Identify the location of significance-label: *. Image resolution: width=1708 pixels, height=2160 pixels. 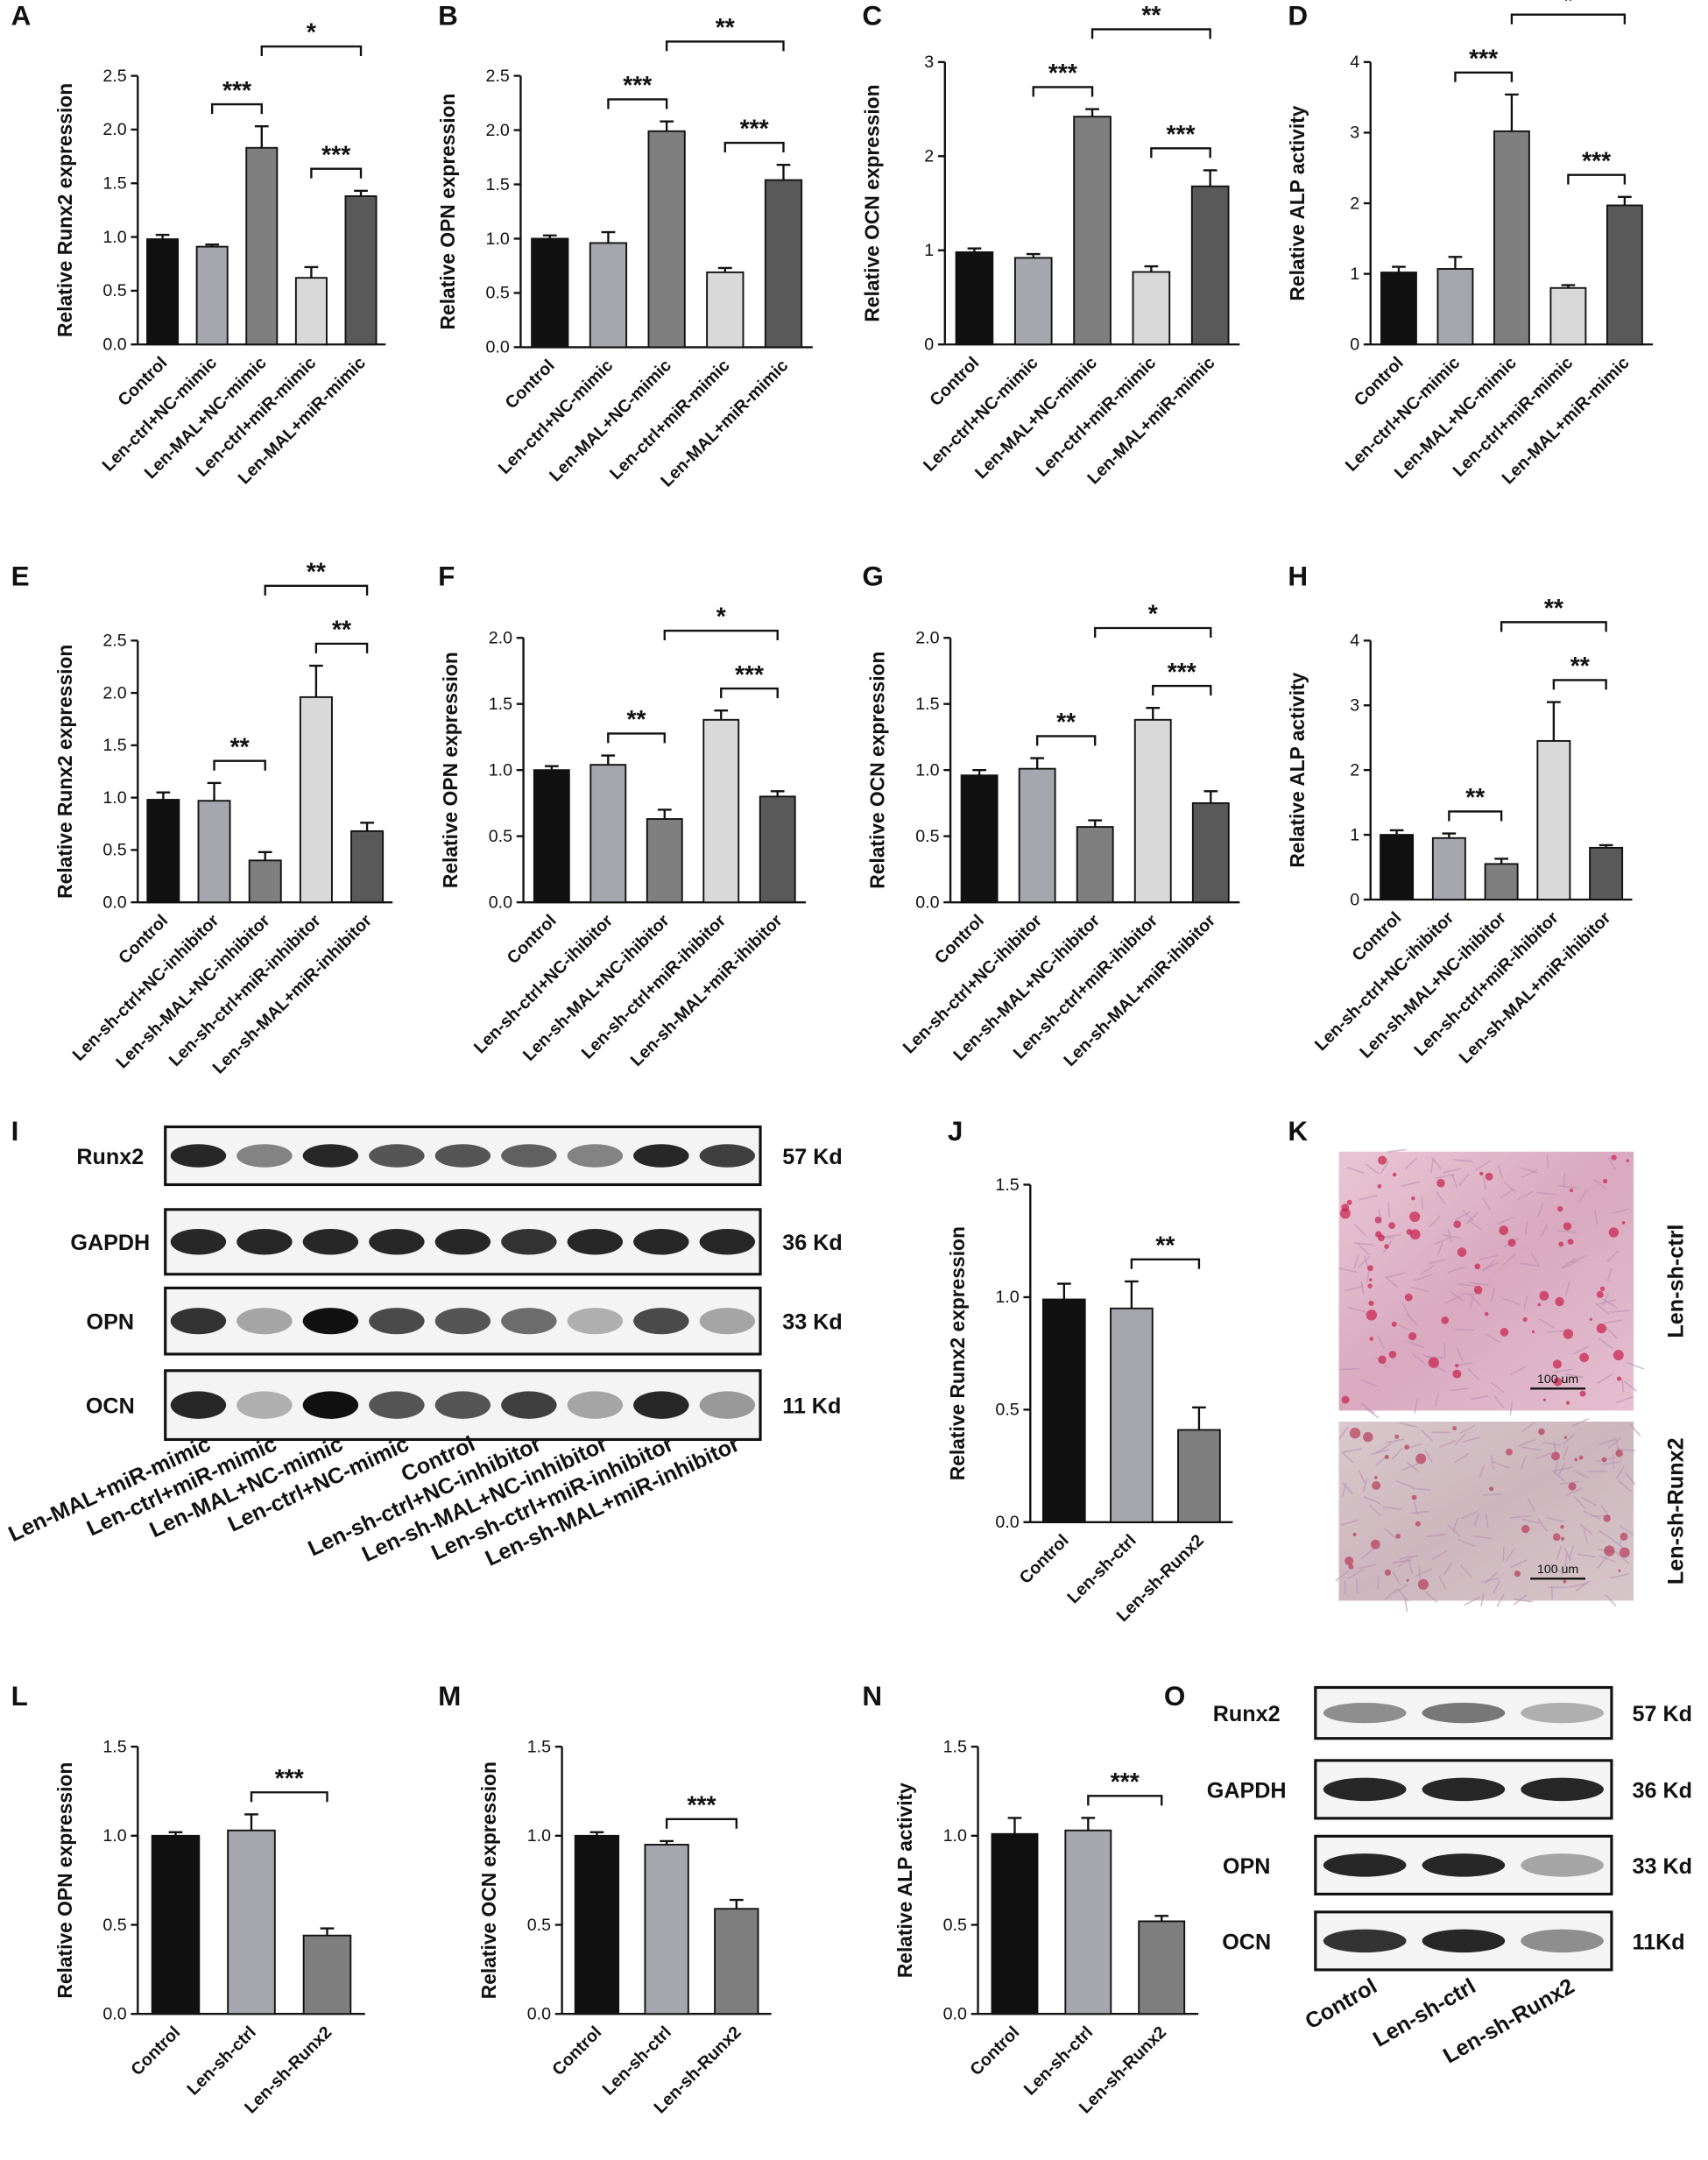
(721, 617).